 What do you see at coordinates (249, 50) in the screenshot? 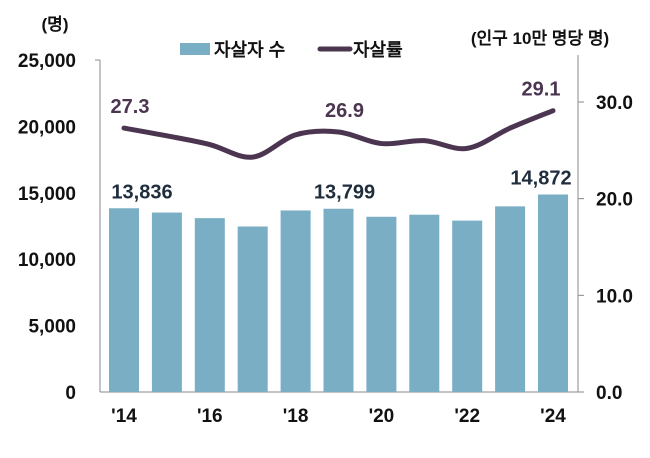
I see `legend-bar-label: 자살자 수` at bounding box center [249, 50].